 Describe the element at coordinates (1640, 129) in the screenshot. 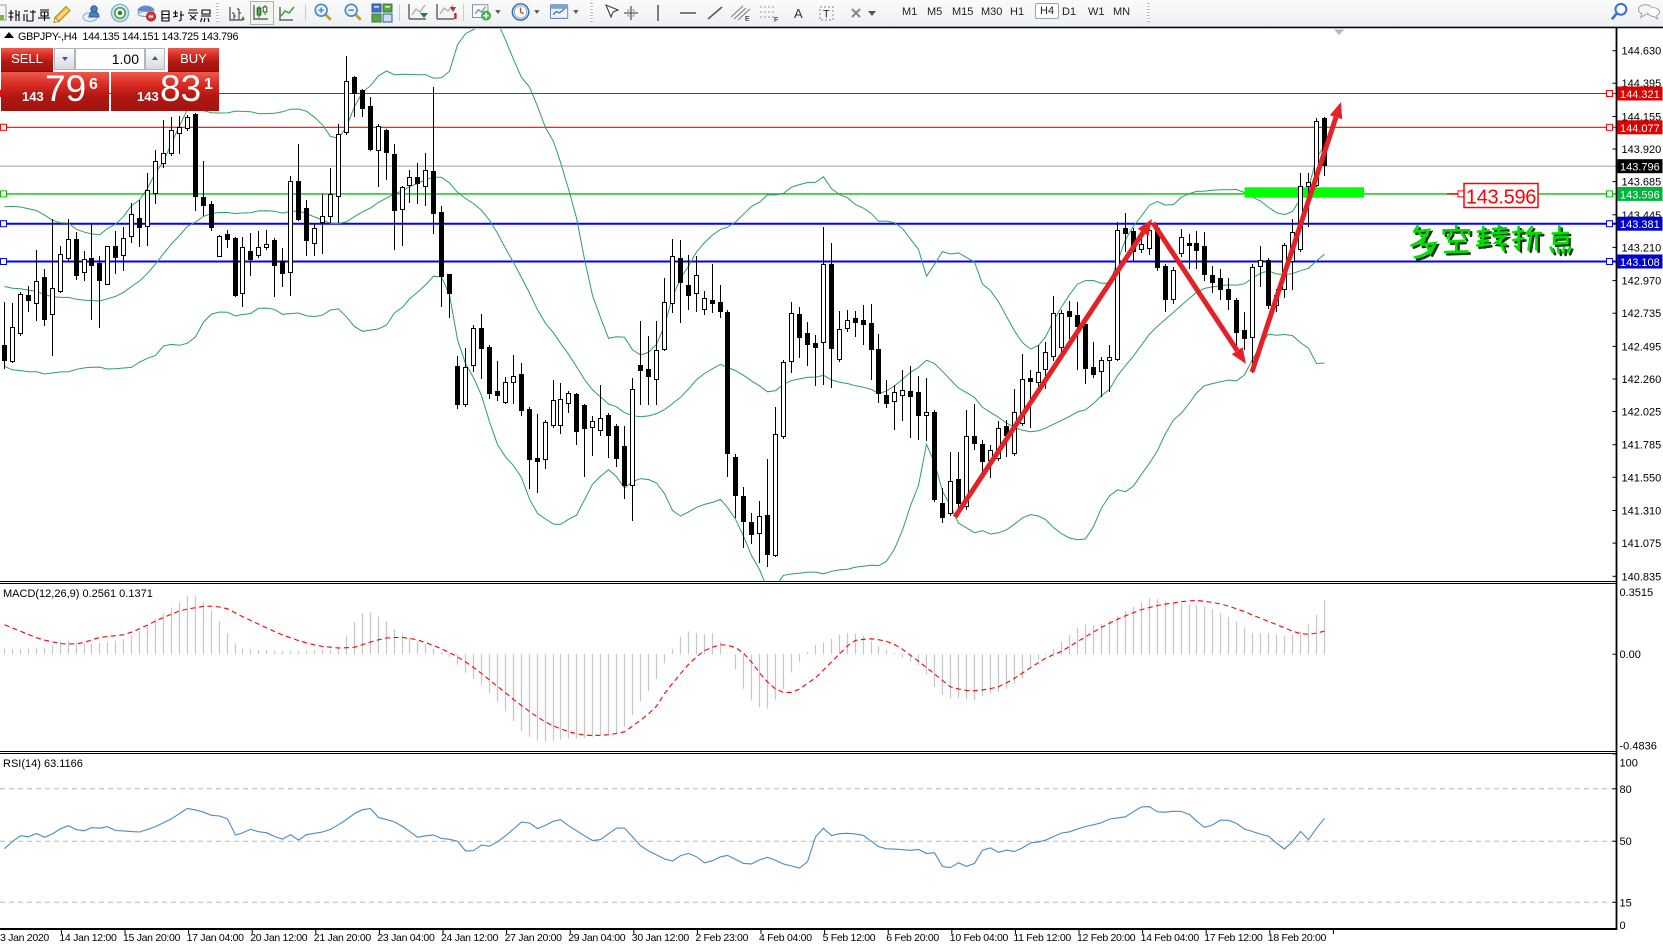

I see `svg-text: 144.077` at that location.